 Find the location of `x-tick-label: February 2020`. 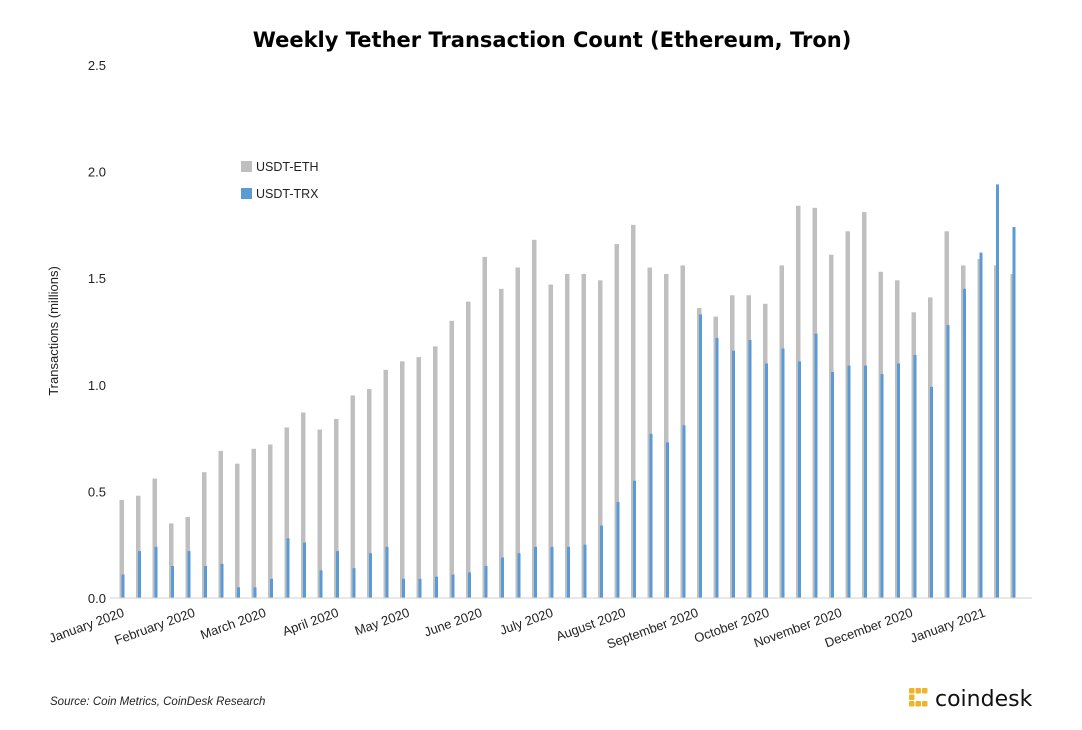

x-tick-label: February 2020 is located at coordinates (154, 626).